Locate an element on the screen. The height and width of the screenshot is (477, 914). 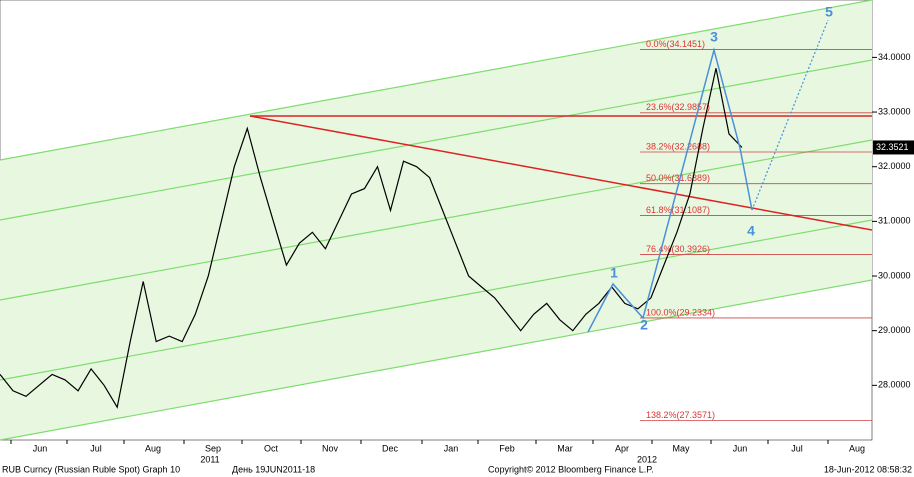
subtitle: День 19JUN2011-18 is located at coordinates (273, 469).